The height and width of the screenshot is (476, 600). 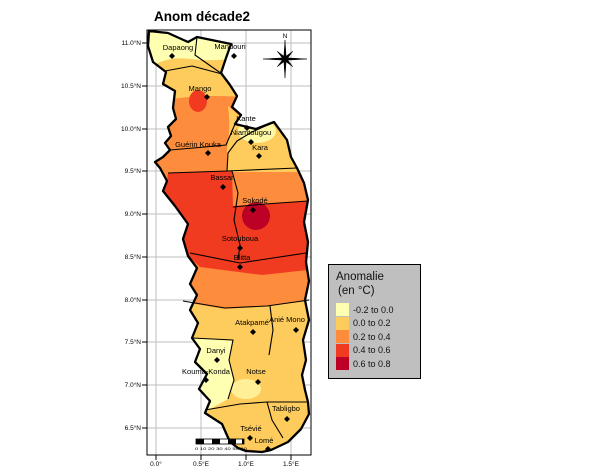 What do you see at coordinates (260, 147) in the screenshot?
I see `city-label: Kara` at bounding box center [260, 147].